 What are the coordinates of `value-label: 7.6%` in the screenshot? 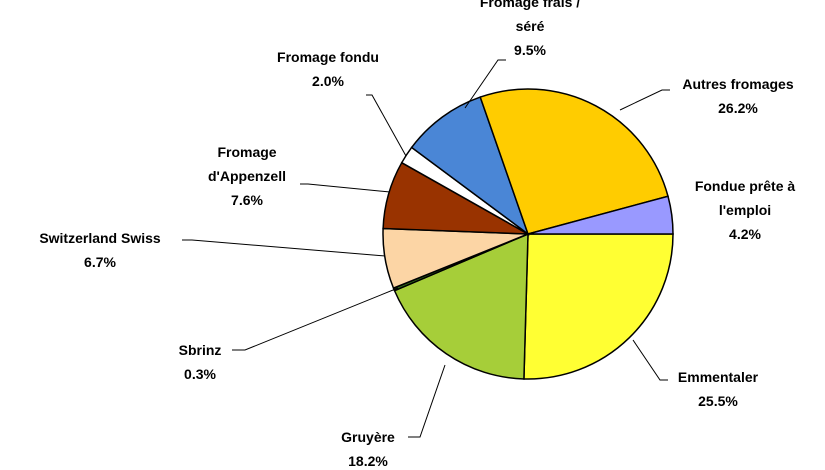 It's located at (247, 200).